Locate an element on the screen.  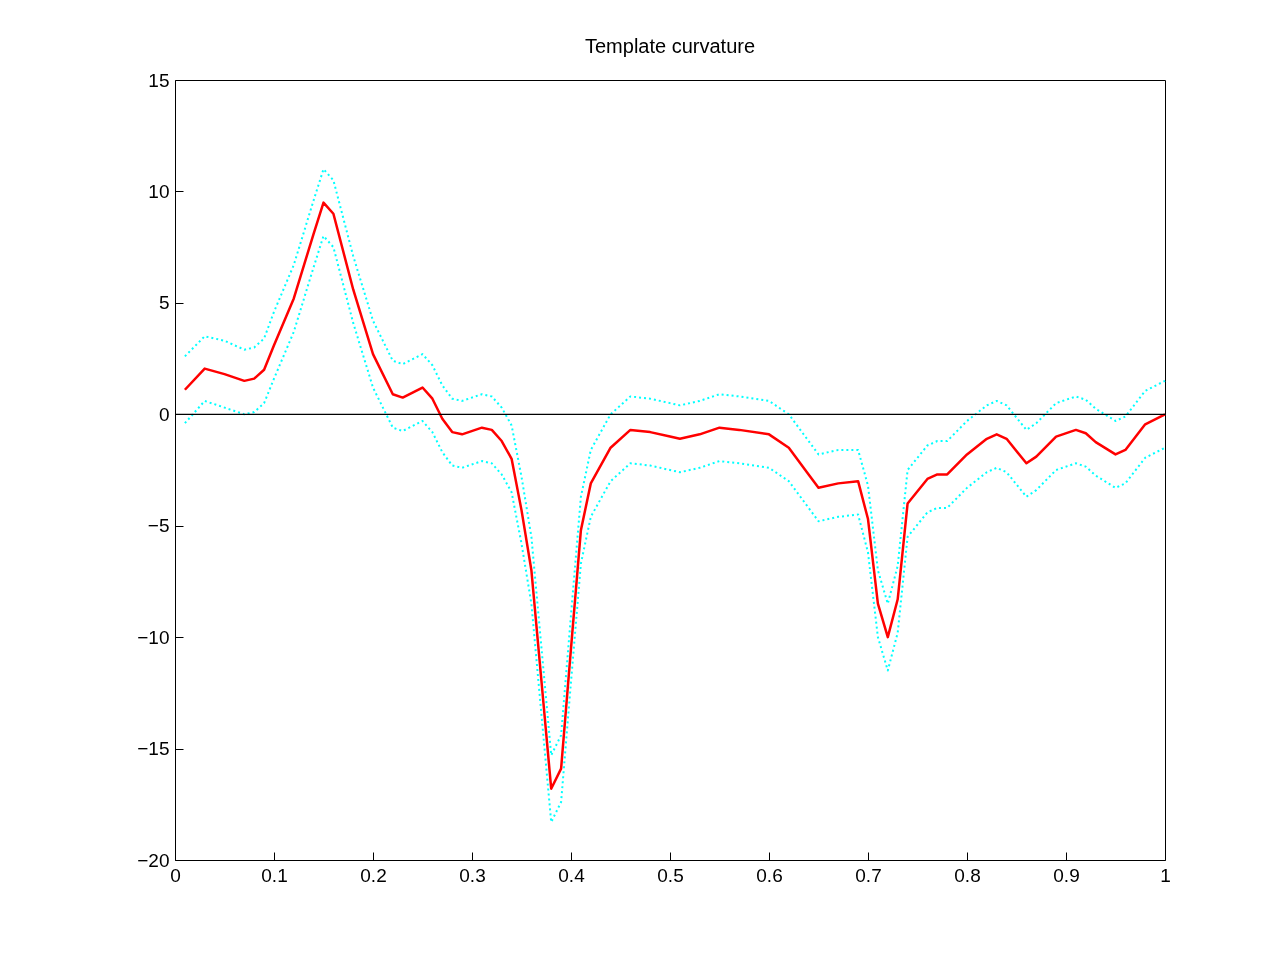
x-tick-label: 0.6 is located at coordinates (769, 875).